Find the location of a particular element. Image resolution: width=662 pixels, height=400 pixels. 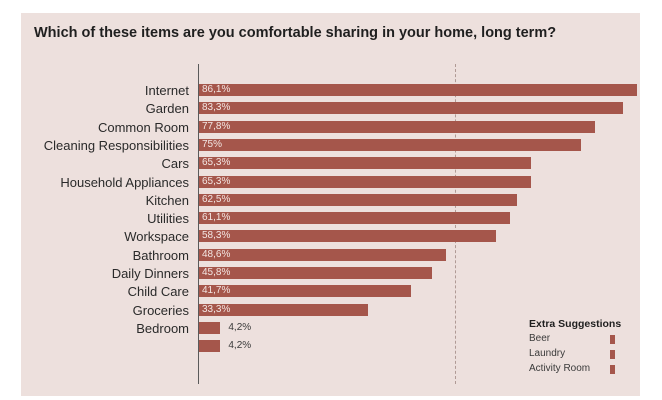

category-label: Child Care is located at coordinates (158, 292).